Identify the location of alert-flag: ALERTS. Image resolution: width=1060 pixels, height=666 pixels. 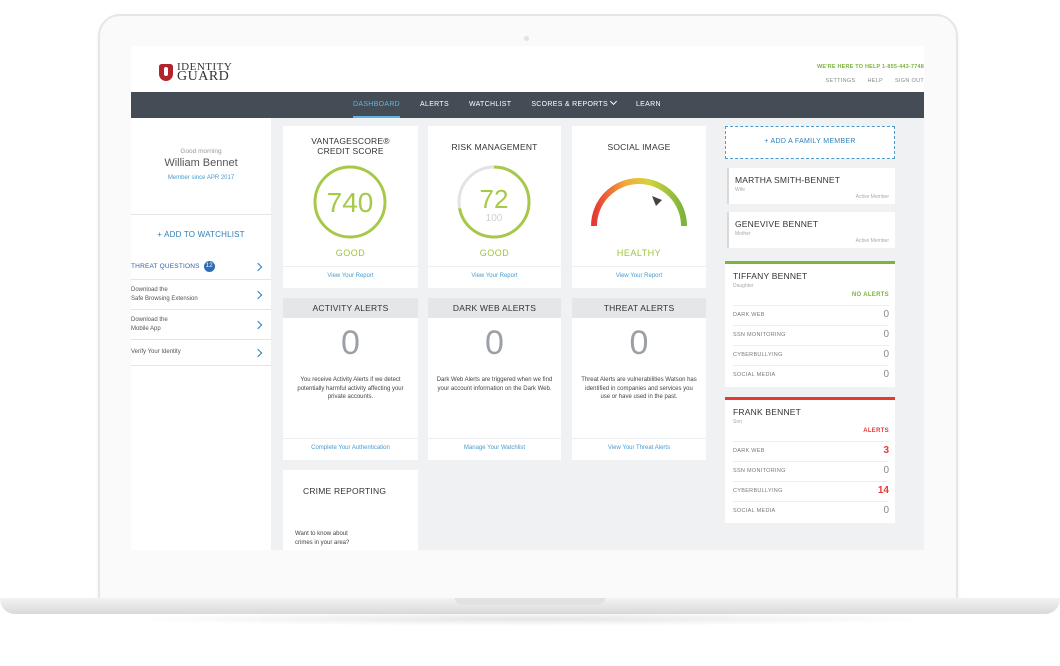
(876, 431).